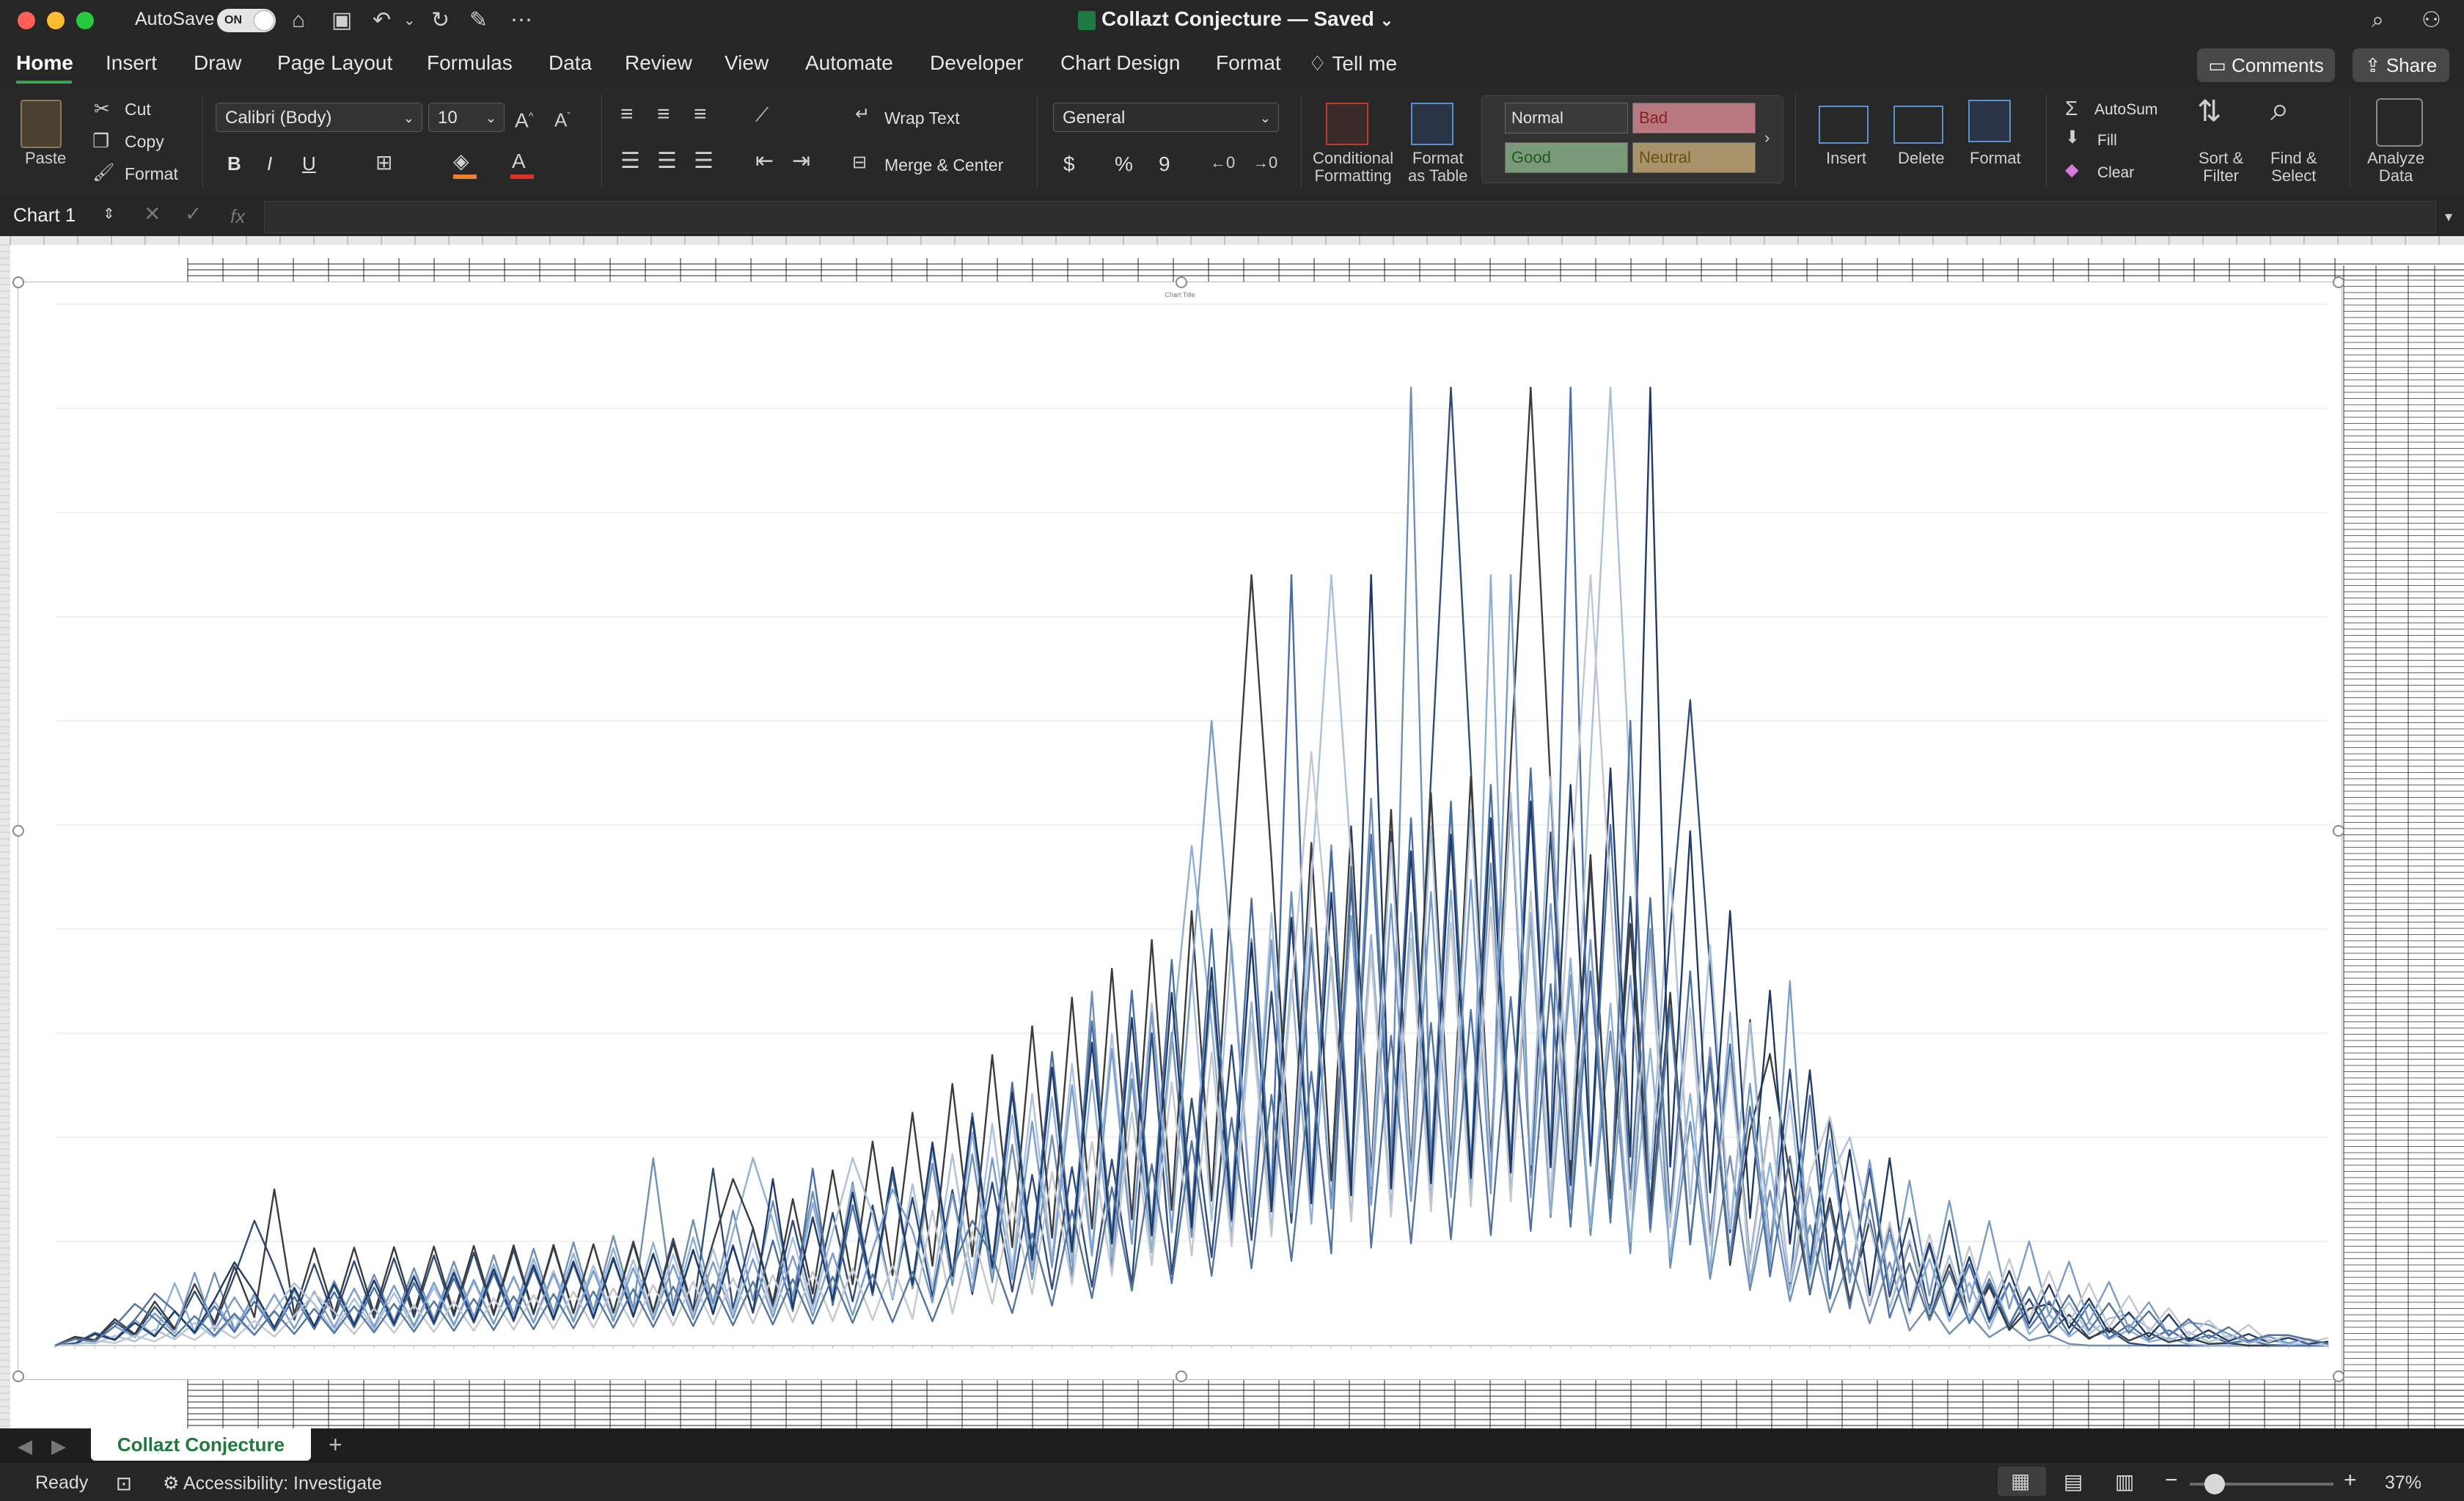  Describe the element at coordinates (1248, 62) in the screenshot. I see `tab-format: Format` at that location.